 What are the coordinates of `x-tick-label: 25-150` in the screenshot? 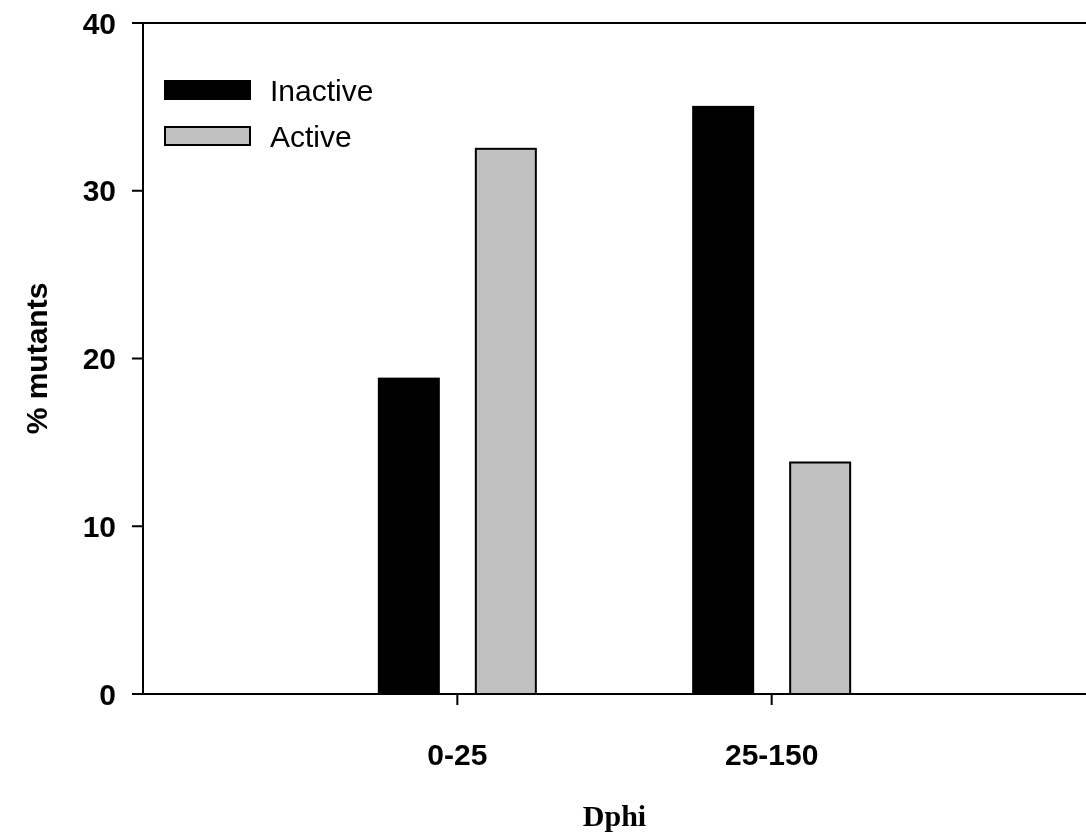 It's located at (771, 754).